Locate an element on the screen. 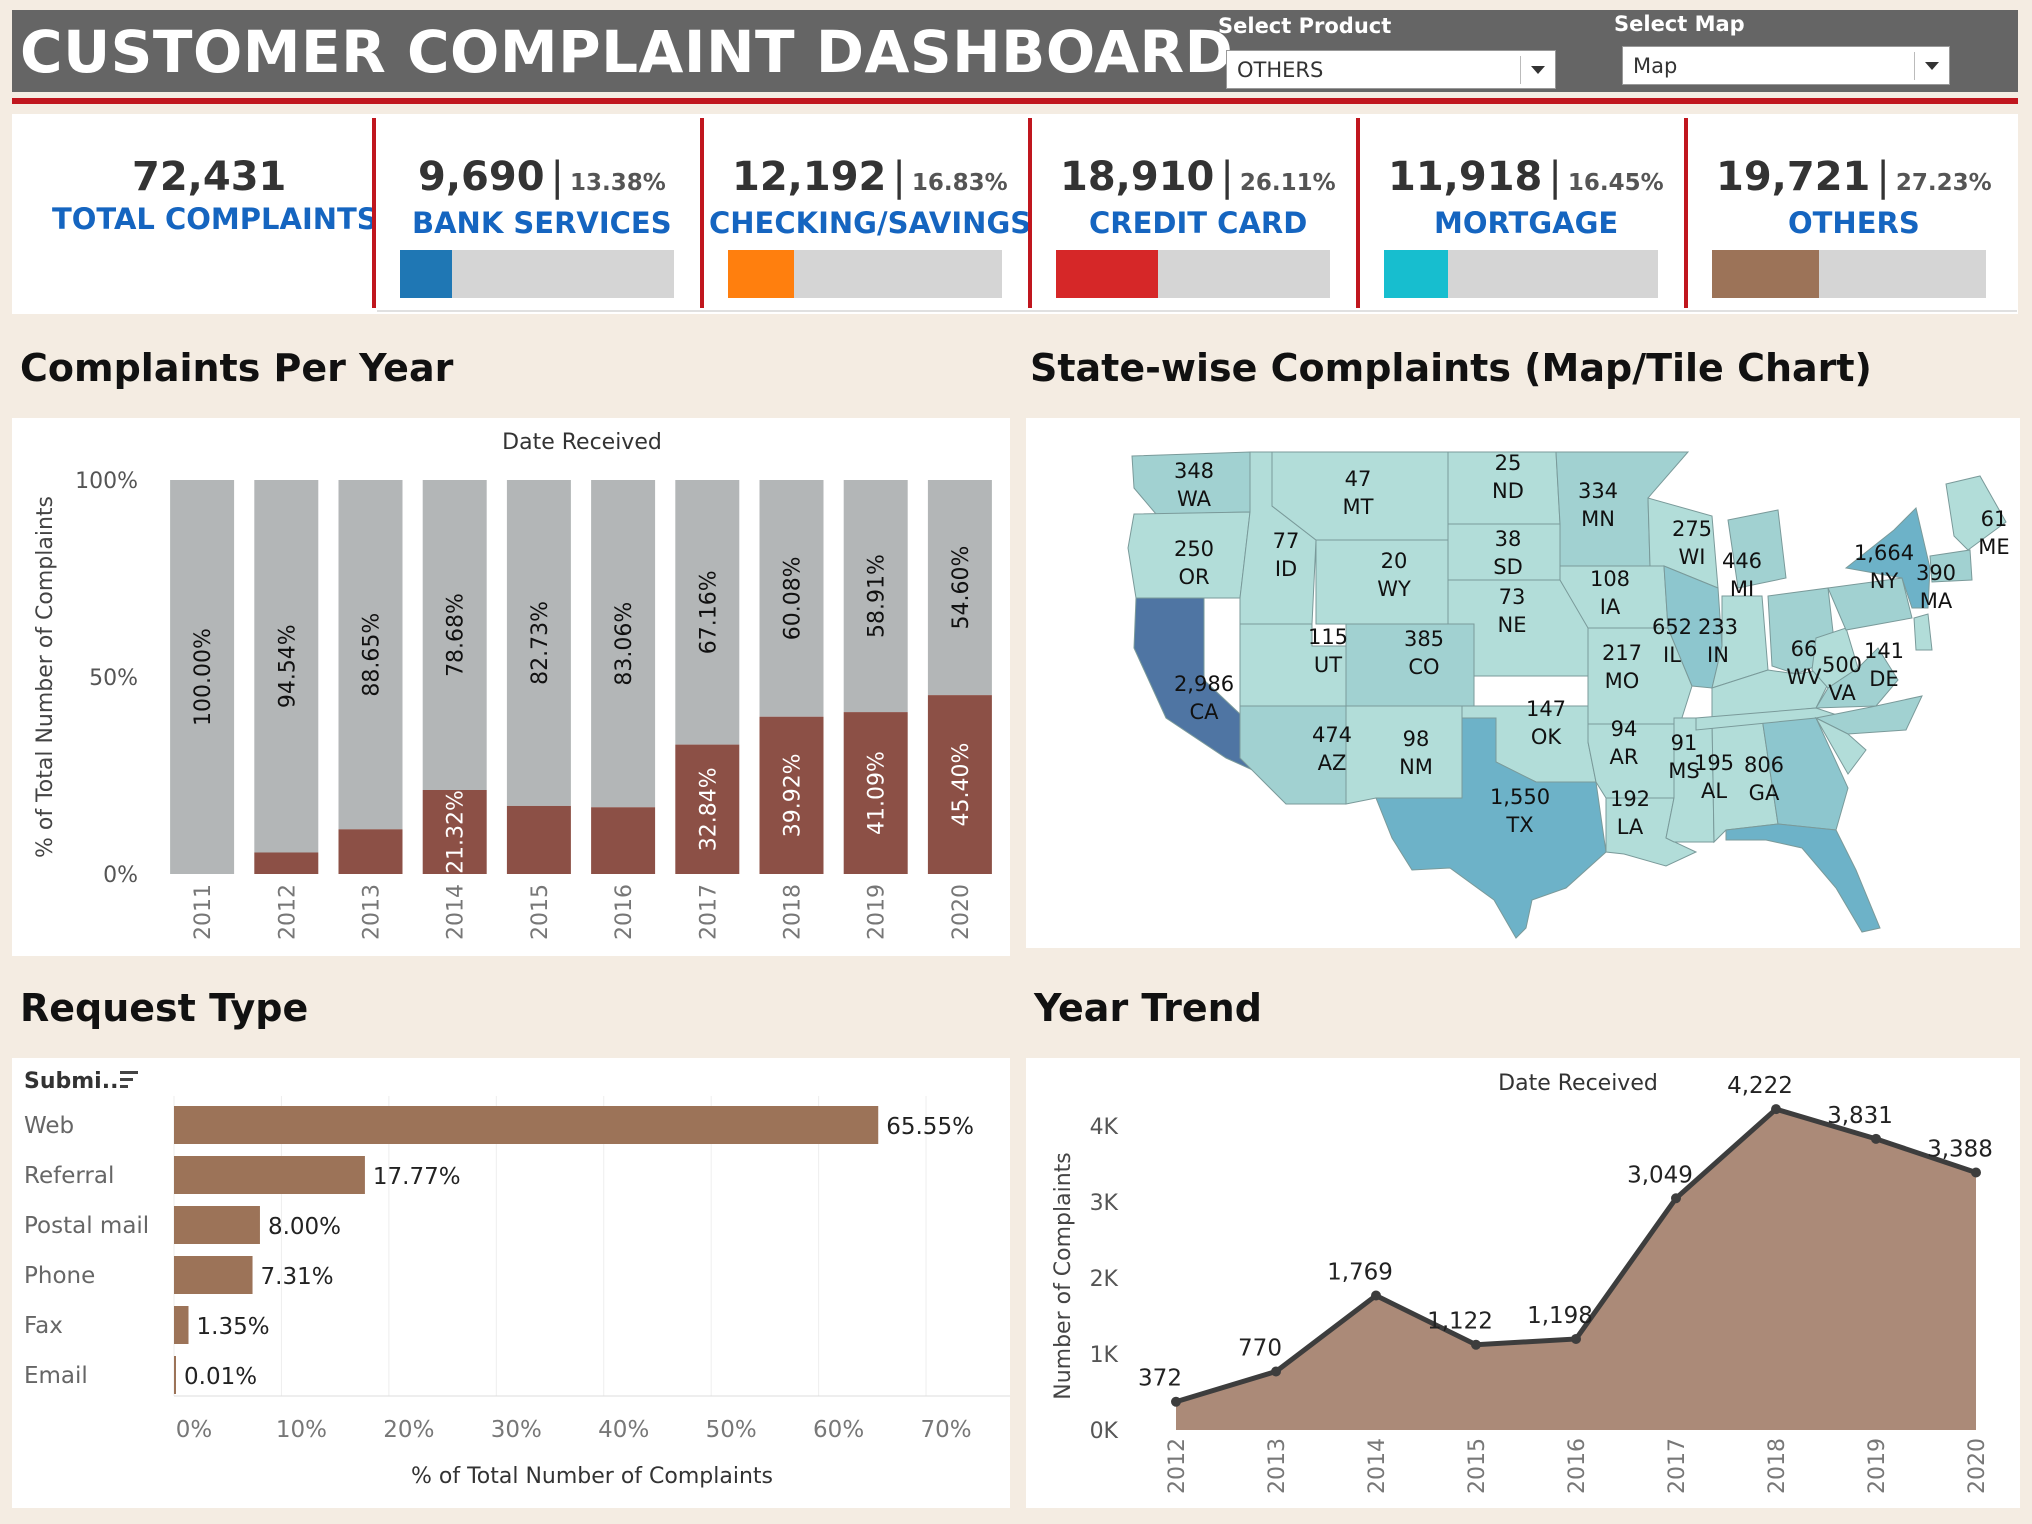 This screenshot has width=2032, height=1524. kpi-total: 72,431 TOTAL COMPLAINTS is located at coordinates (195, 214).